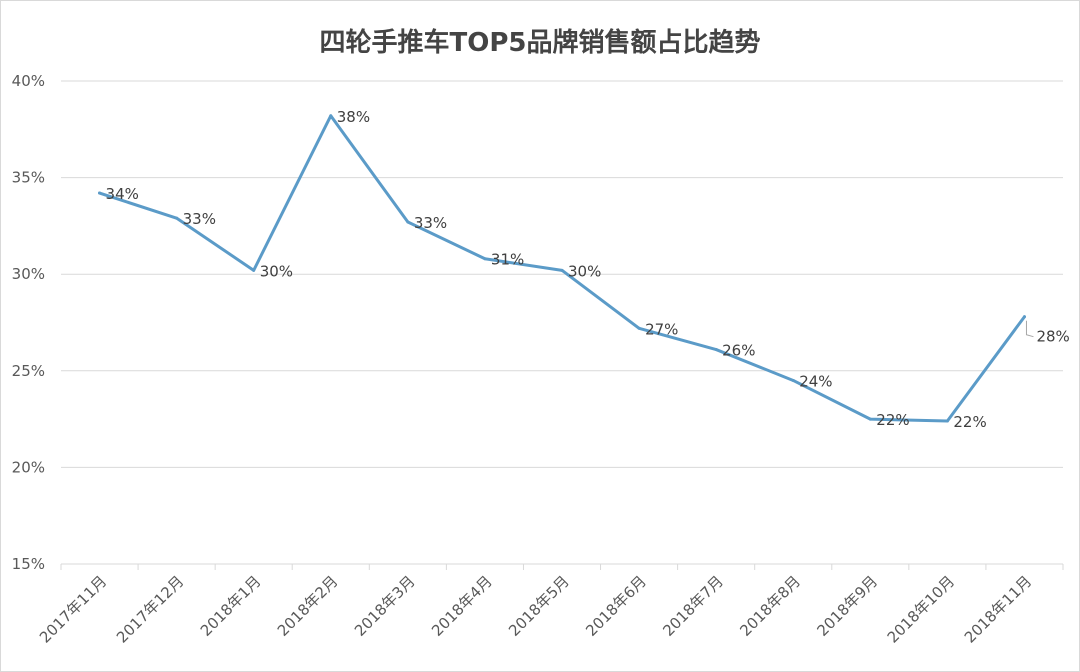  Describe the element at coordinates (540, 42) in the screenshot. I see `chart-title: 四轮手推车TOP5品牌销售额占比趋势` at that location.